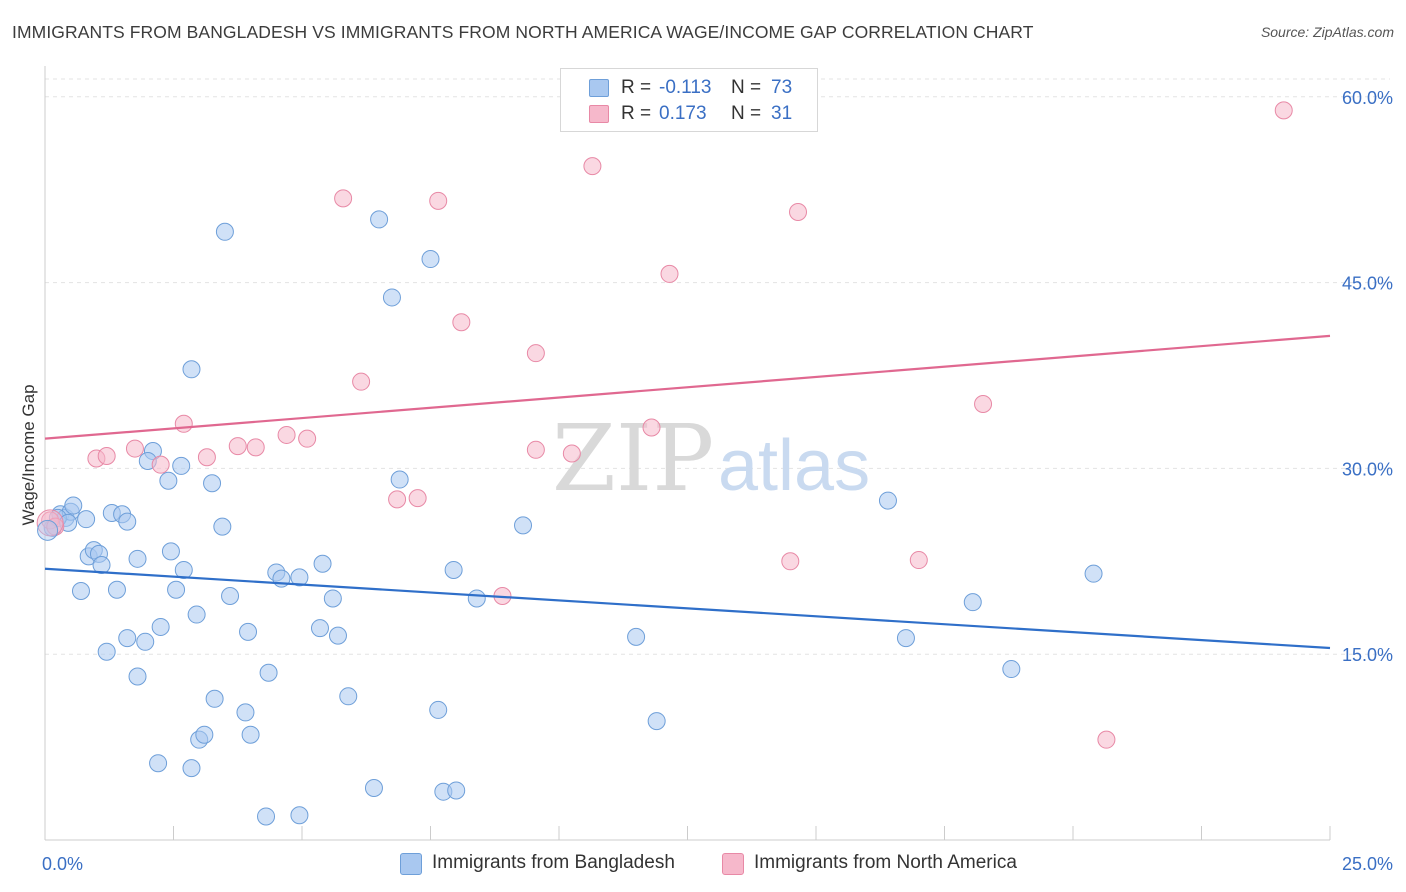 This screenshot has height=892, width=1406. I want to click on legend-swatch-bangladesh, so click(599, 88).